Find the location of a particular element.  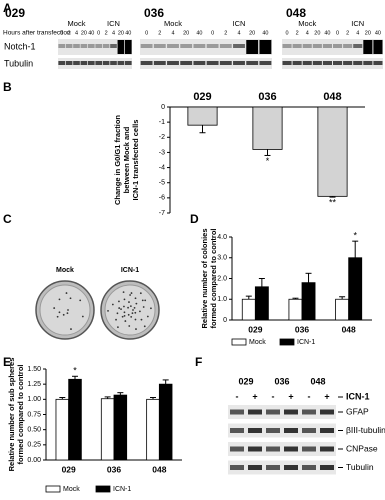

y-axis-label: Change in G0/G1 fraction is located at coordinates (117, 160).